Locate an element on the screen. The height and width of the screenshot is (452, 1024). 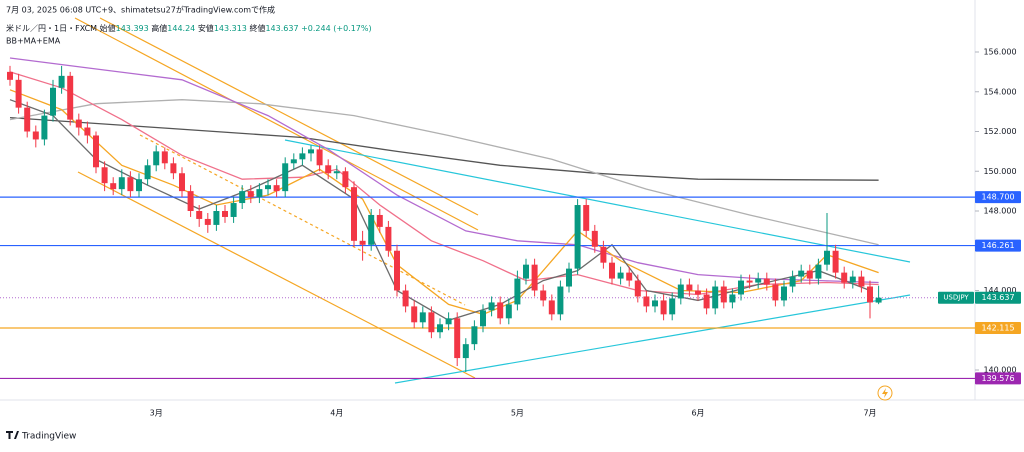
alert-icon is located at coordinates (885, 393).